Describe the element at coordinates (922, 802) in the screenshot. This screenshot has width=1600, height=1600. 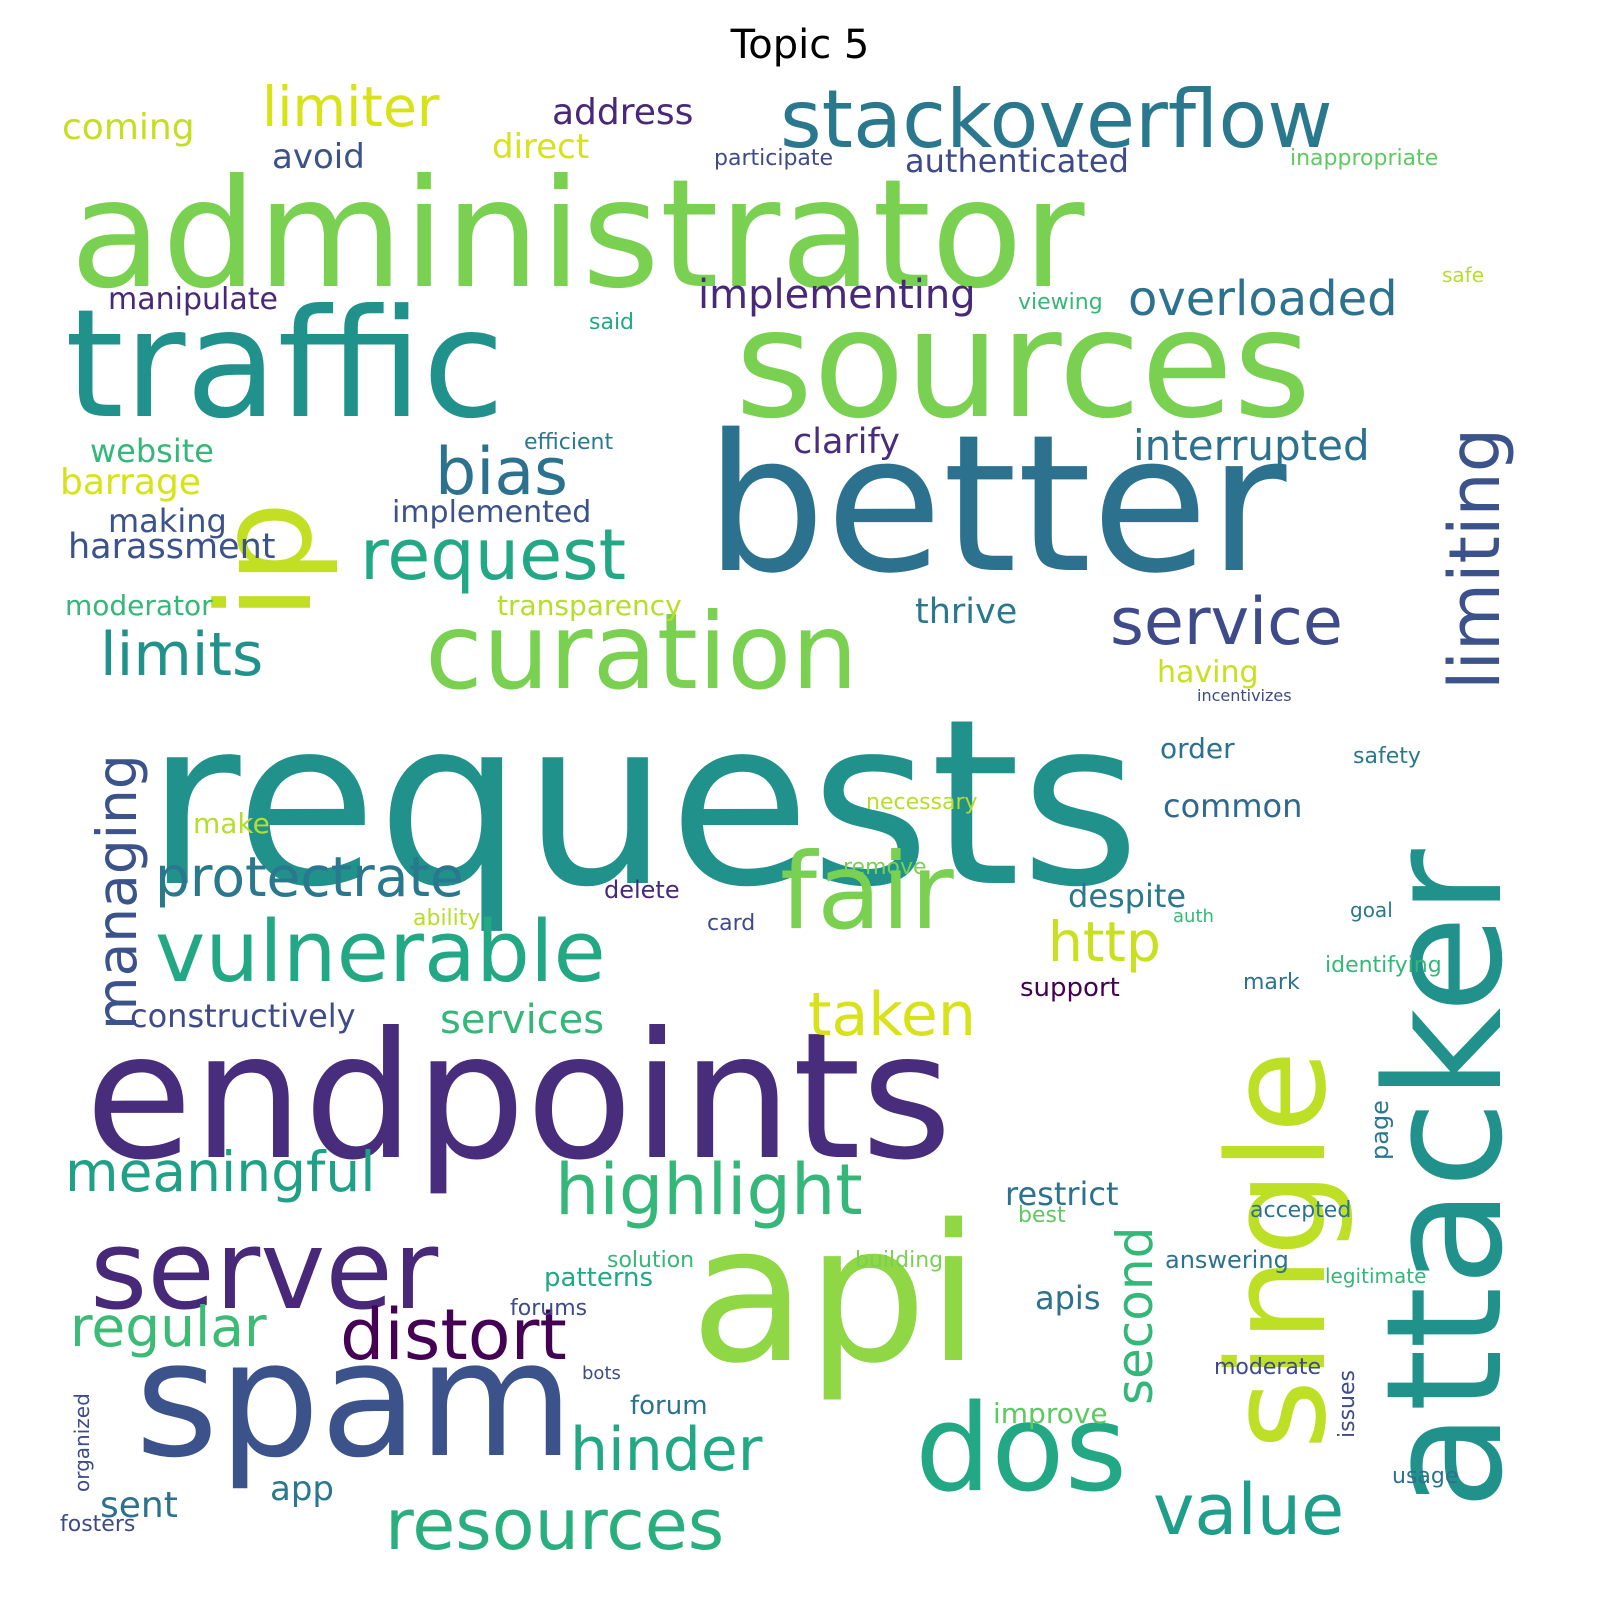
I see `word-necessary: necessary` at that location.